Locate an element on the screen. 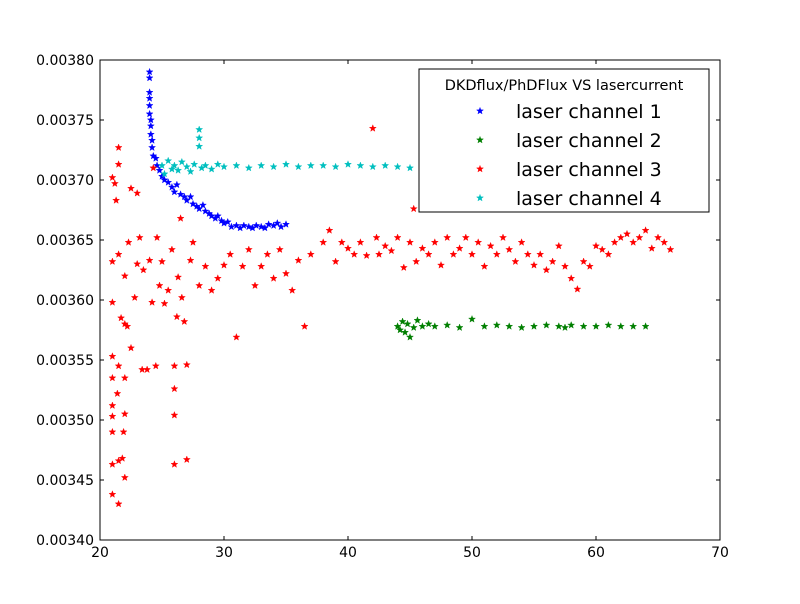  legend-label: laser channel 2 is located at coordinates (589, 141).